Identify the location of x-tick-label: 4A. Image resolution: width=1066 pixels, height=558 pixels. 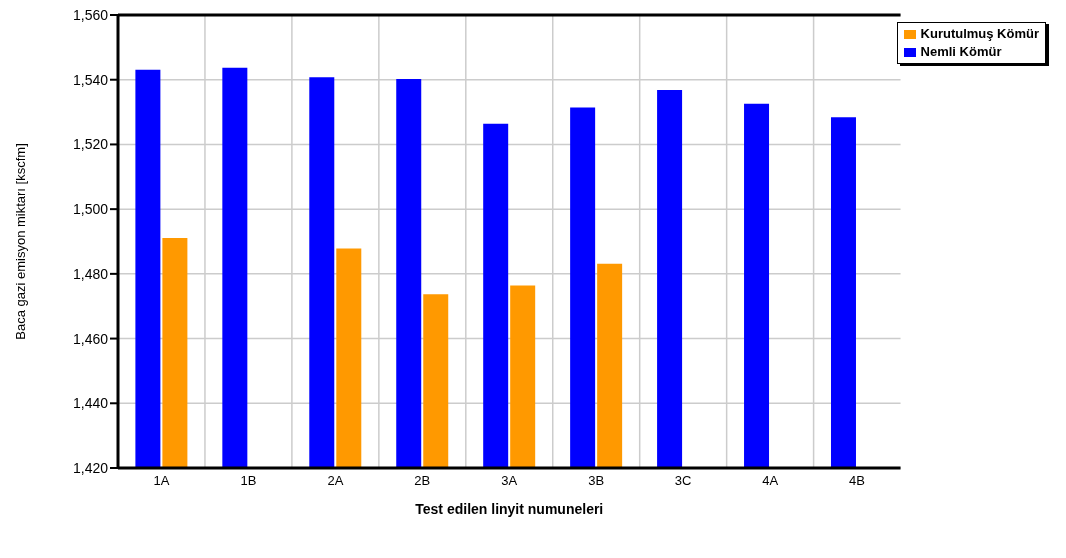
(770, 481).